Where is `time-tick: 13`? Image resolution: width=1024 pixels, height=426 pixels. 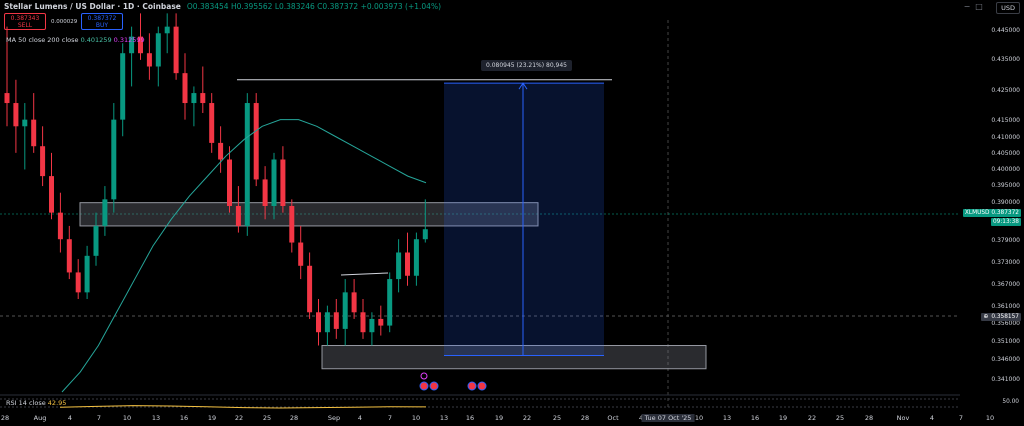
time-tick: 13 is located at coordinates (156, 418).